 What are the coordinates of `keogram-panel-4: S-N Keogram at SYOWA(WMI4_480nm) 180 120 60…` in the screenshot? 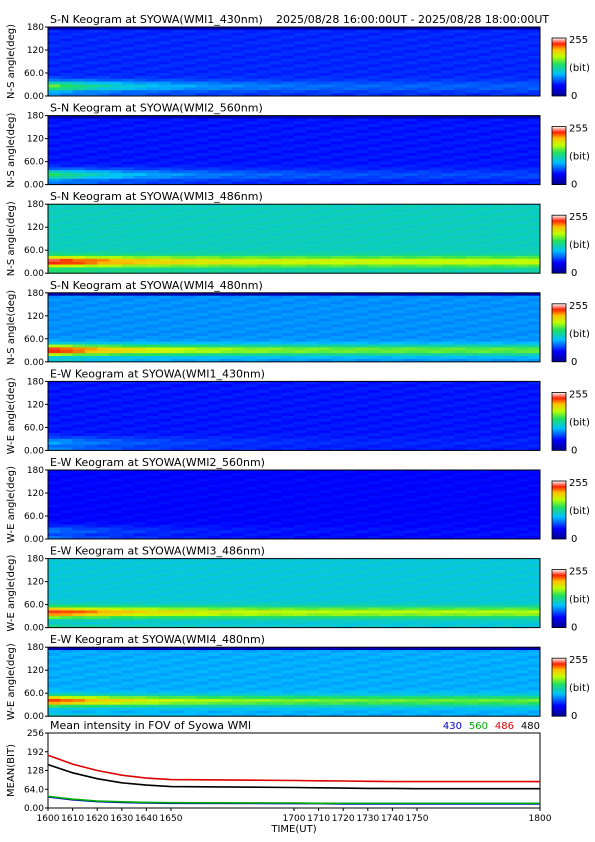 It's located at (298, 323).